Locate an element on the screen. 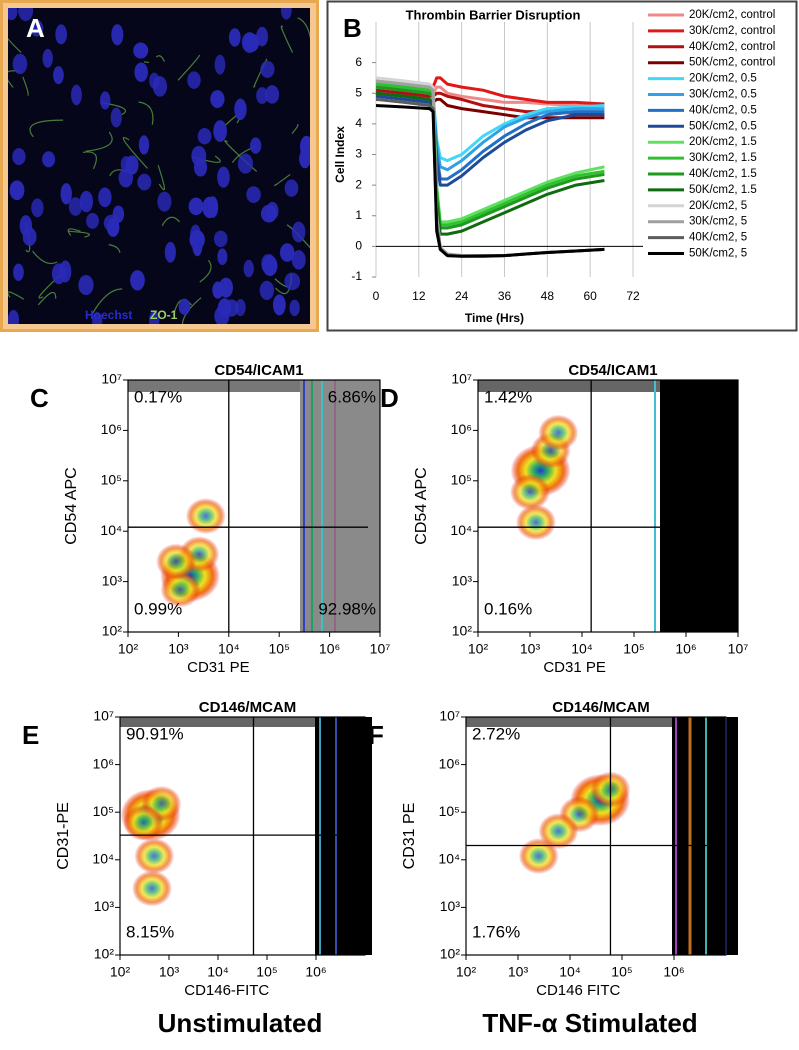  legend-label: 50K/cm2, 5 is located at coordinates (718, 254).